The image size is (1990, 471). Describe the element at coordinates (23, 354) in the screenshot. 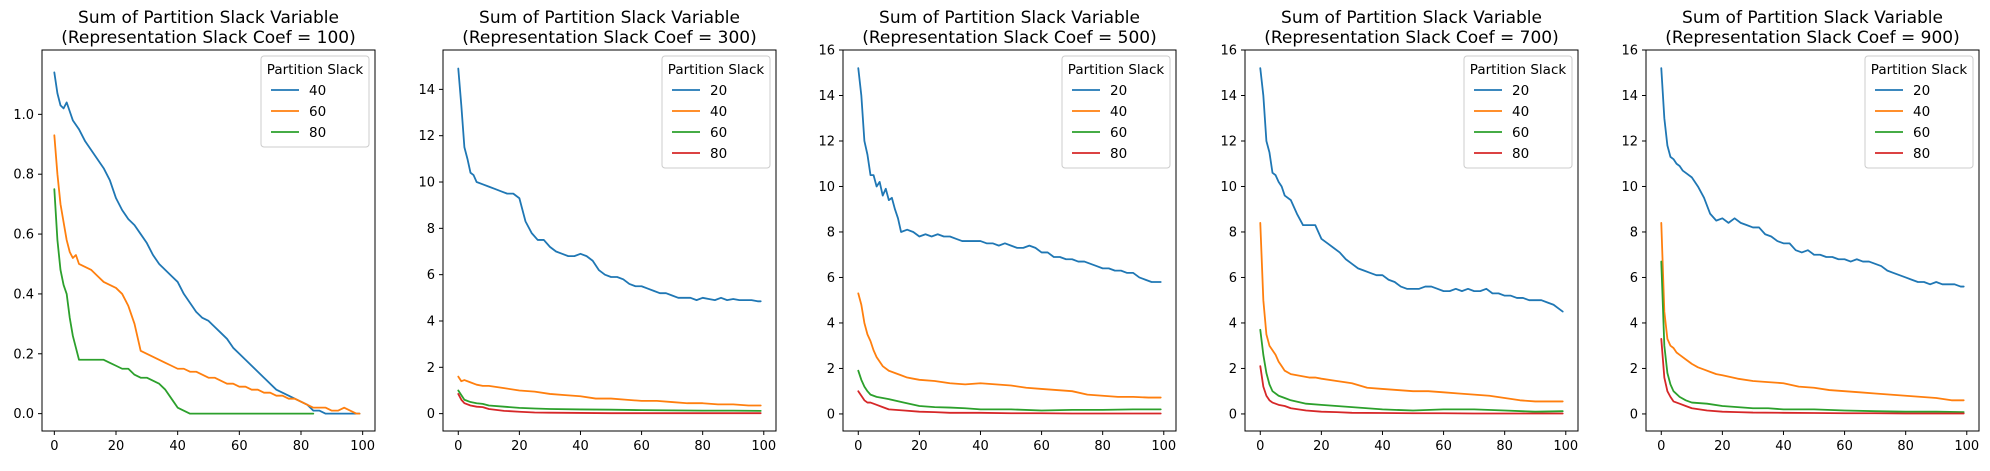

I see `y-tick-label: 0.2` at that location.